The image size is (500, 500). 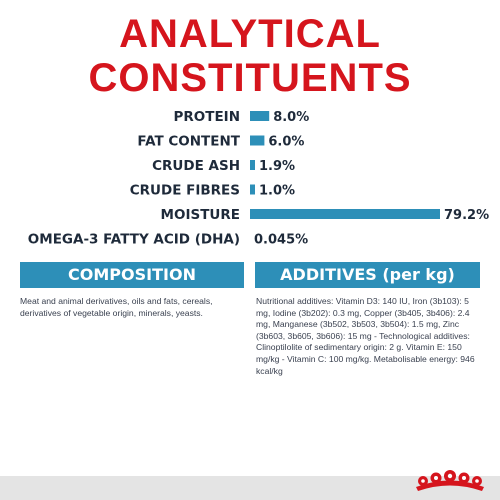 What do you see at coordinates (286, 142) in the screenshot?
I see `bar-value-label: 6.0%` at bounding box center [286, 142].